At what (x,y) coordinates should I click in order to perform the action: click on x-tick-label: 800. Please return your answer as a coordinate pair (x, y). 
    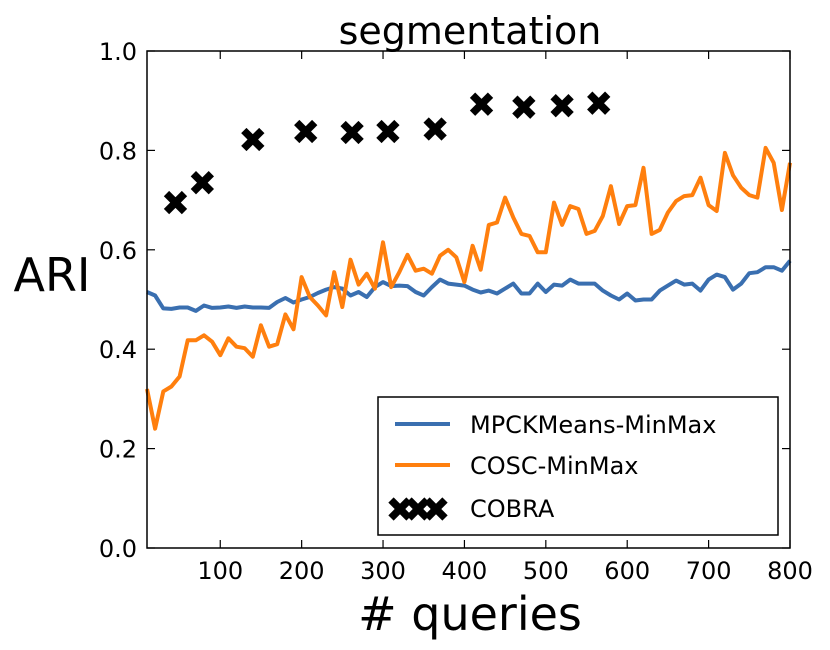
    Looking at the image, I should click on (790, 571).